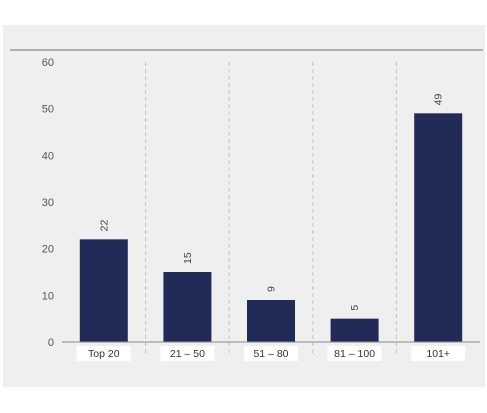 This screenshot has height=413, width=487. I want to click on y-tick-label: 30, so click(48, 203).